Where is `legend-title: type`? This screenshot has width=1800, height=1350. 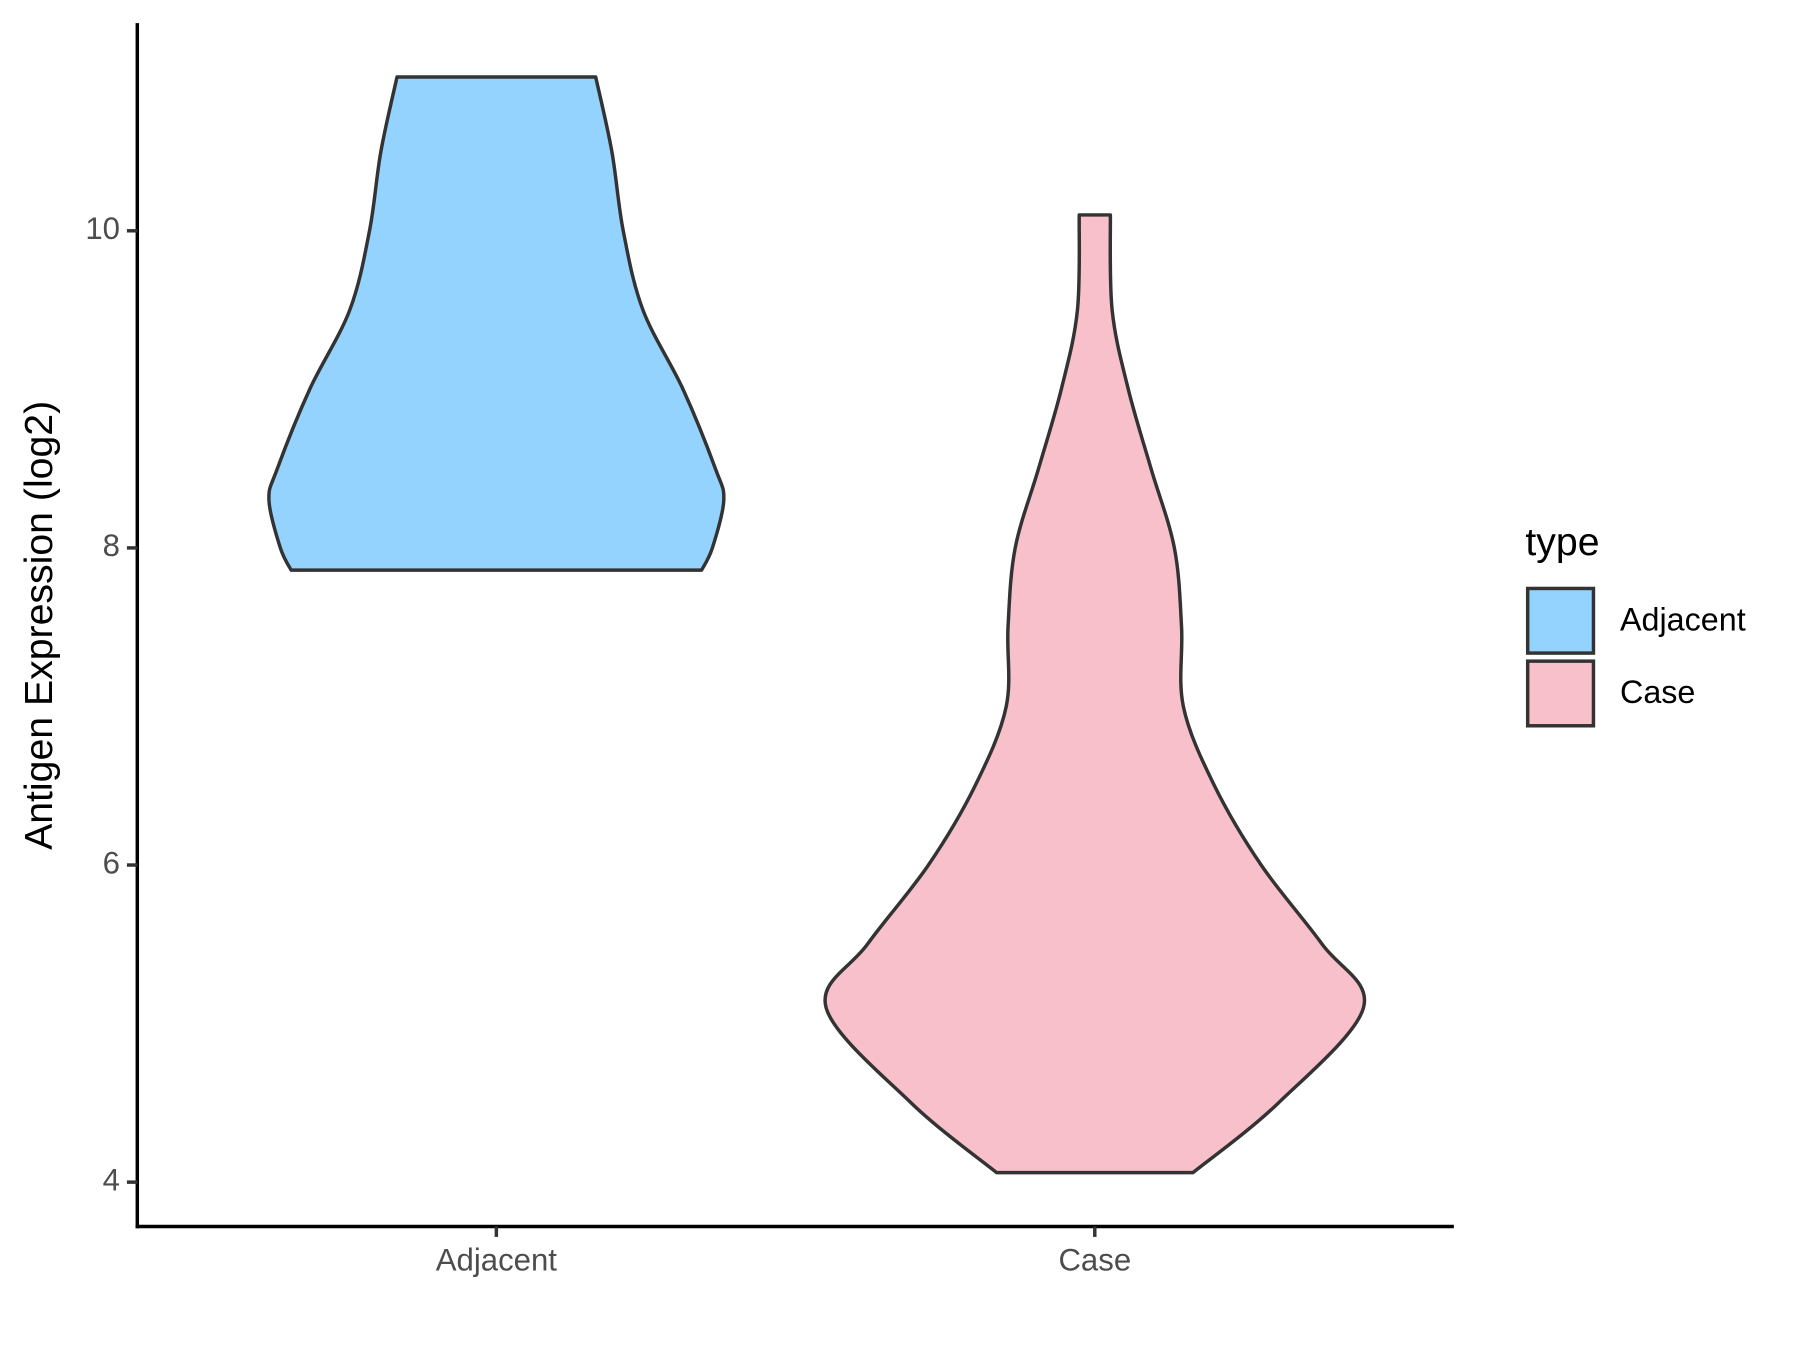 legend-title: type is located at coordinates (1562, 542).